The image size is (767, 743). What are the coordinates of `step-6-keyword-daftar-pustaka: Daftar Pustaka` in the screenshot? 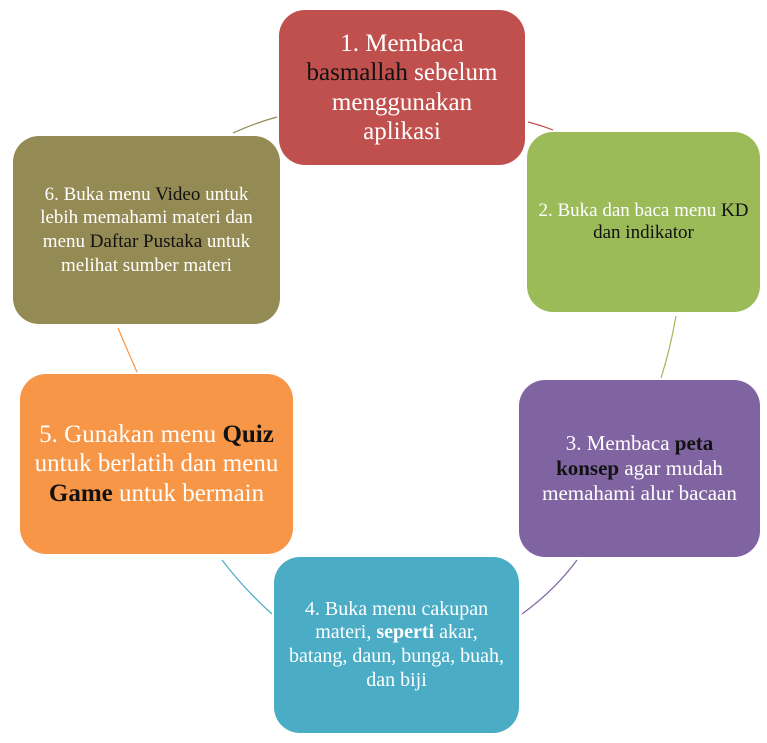 It's located at (146, 241).